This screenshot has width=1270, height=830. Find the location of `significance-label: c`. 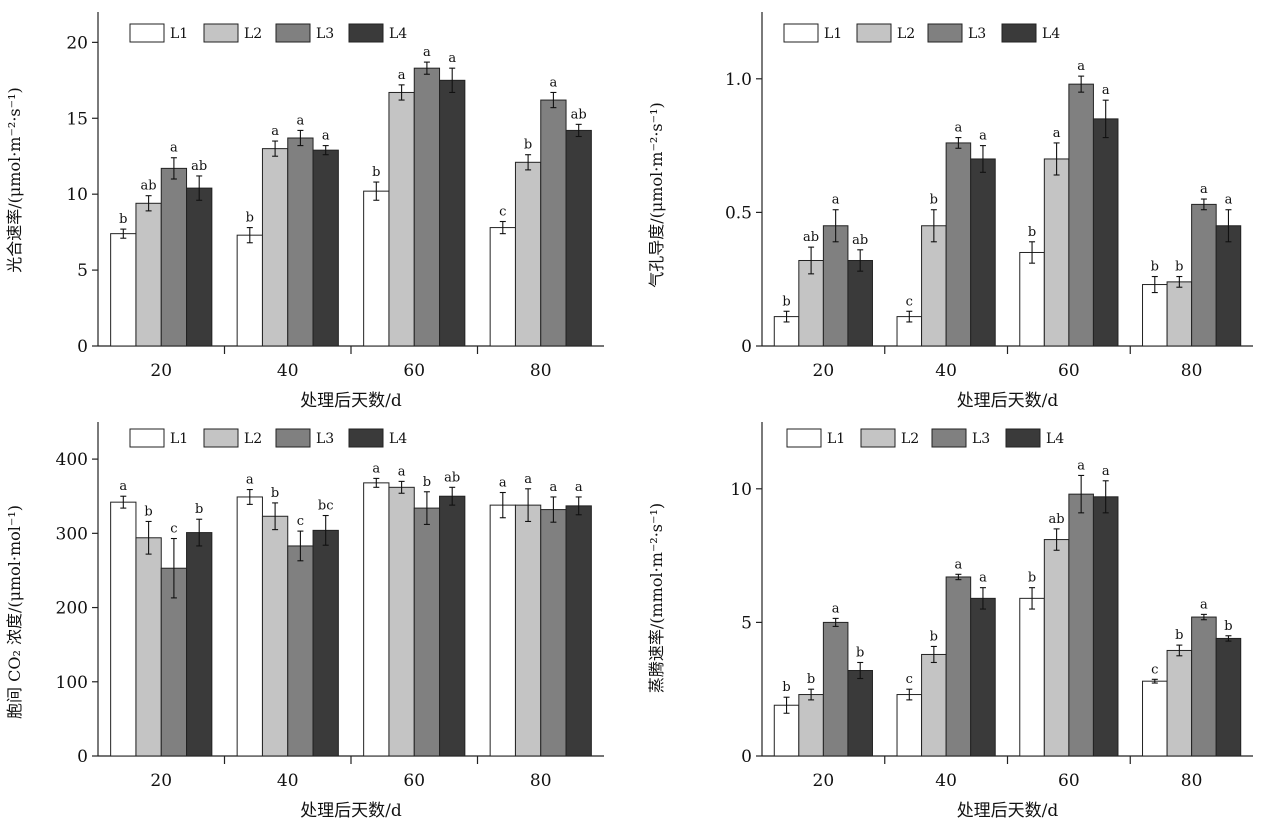

significance-label: c is located at coordinates (909, 679).